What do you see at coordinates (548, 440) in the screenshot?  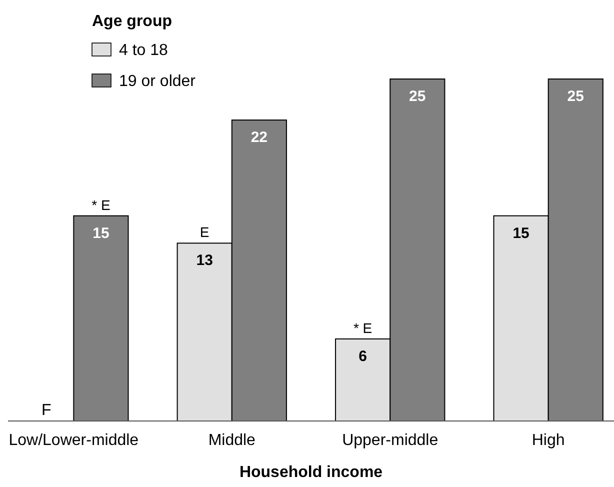 I see `x-tick-label: High` at bounding box center [548, 440].